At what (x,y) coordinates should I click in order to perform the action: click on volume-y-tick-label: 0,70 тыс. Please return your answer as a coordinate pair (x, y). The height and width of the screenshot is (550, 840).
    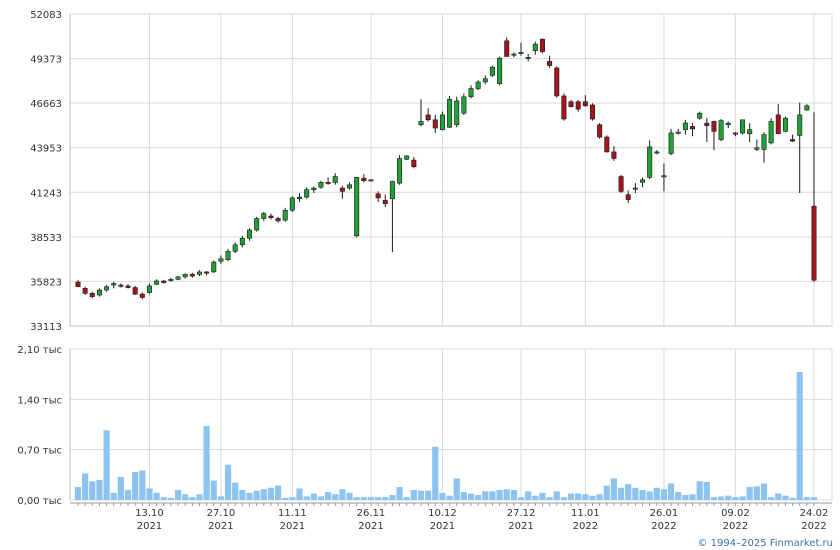
    Looking at the image, I should click on (39, 451).